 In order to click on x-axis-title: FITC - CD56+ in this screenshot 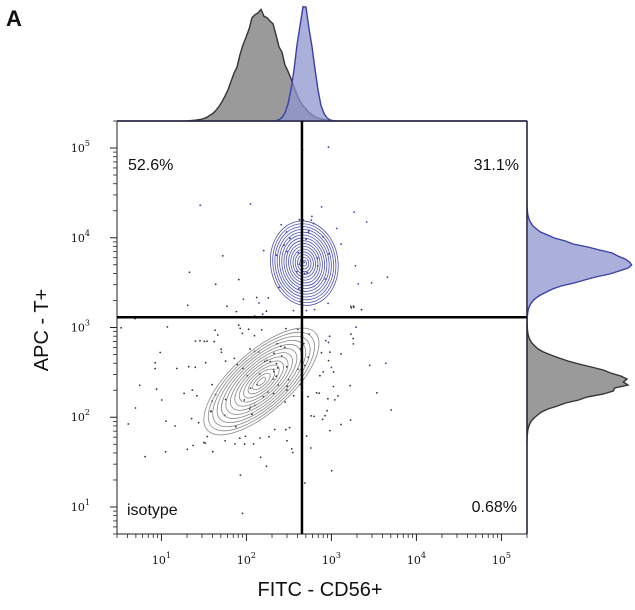, I will do `click(319, 590)`.